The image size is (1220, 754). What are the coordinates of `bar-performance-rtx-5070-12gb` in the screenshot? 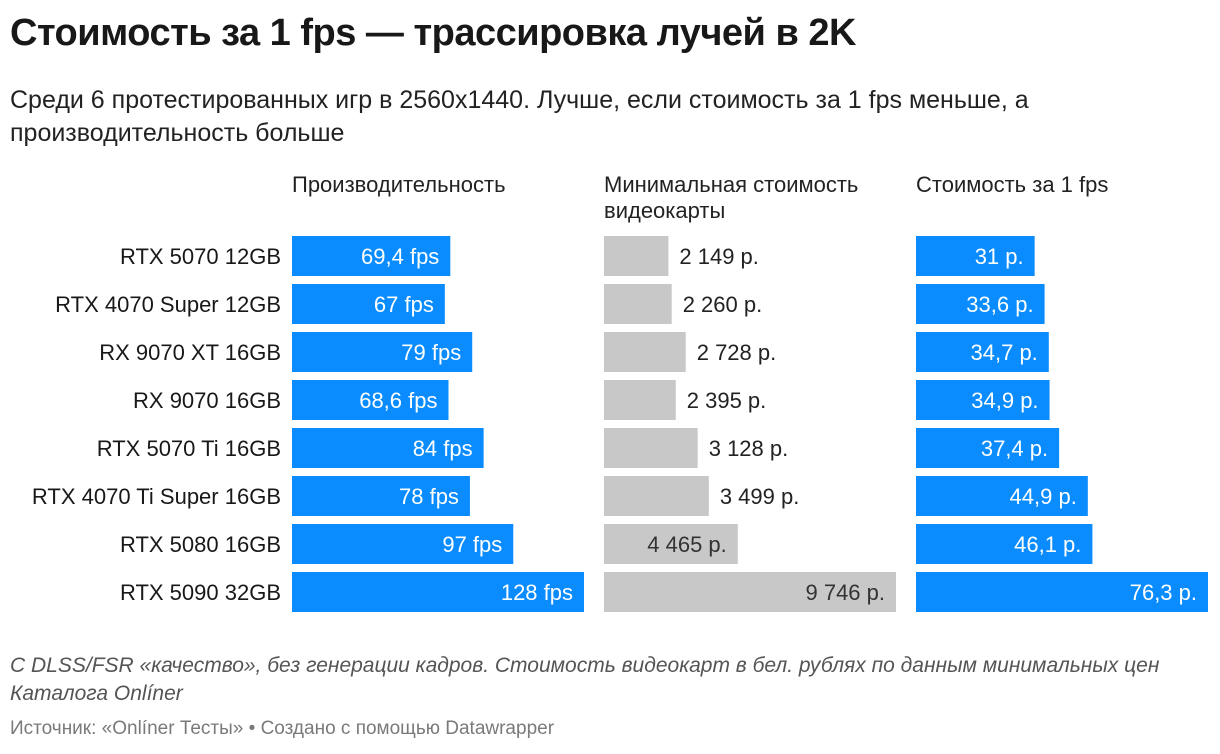 It's located at (371, 256).